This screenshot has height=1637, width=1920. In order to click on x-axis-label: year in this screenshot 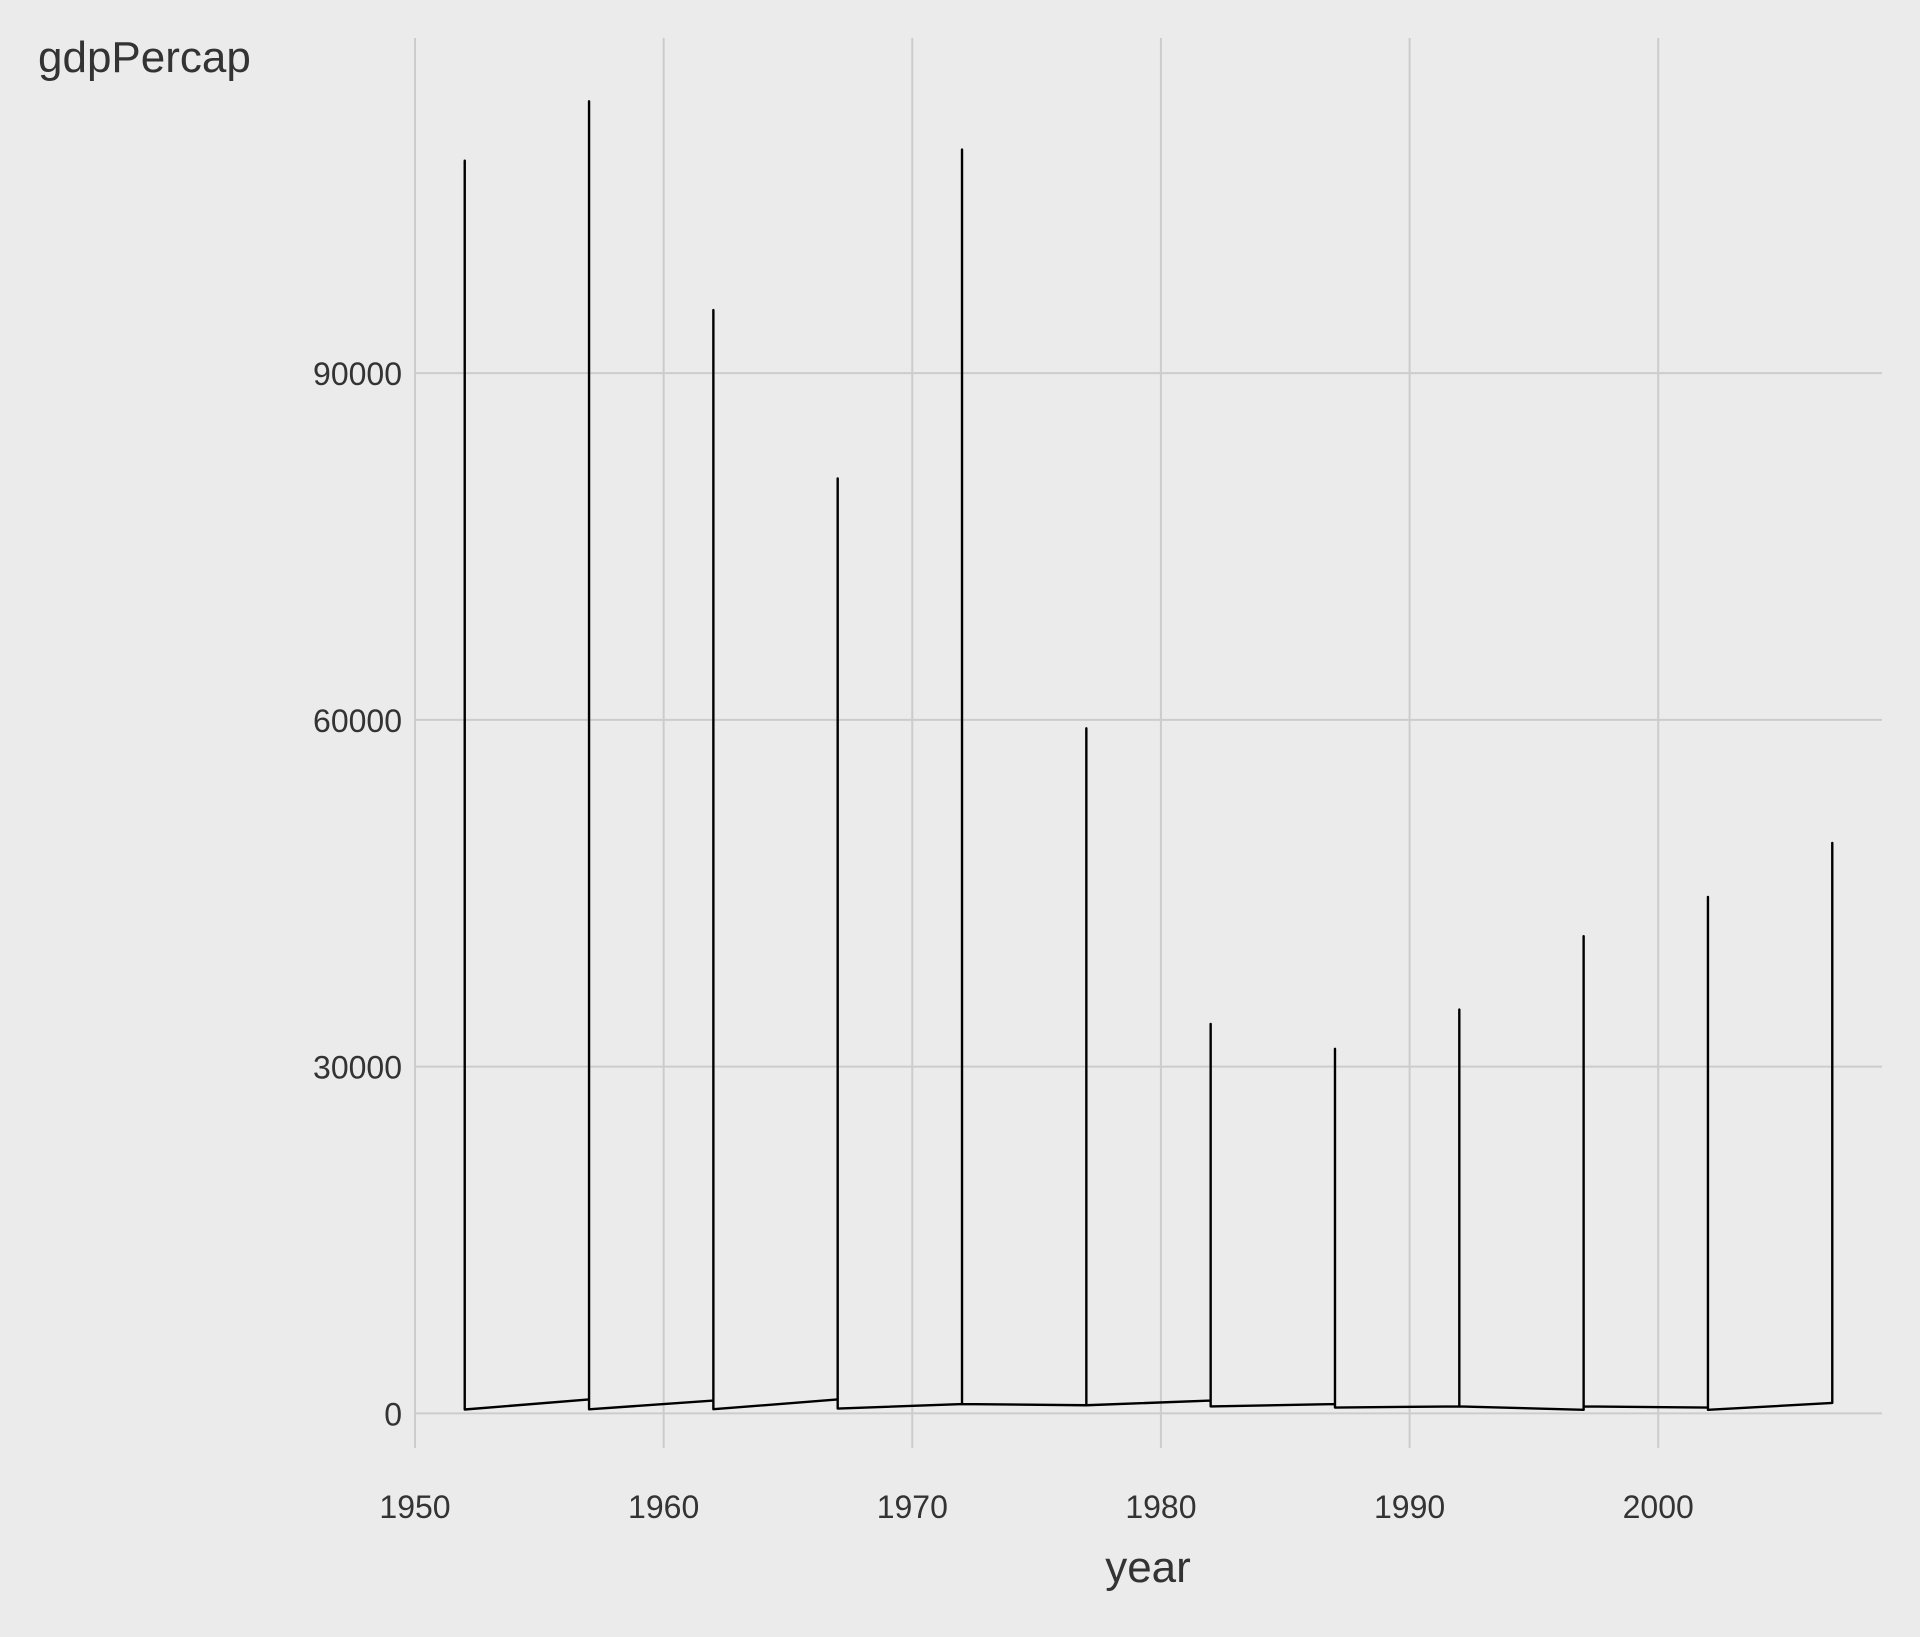, I will do `click(1148, 1567)`.